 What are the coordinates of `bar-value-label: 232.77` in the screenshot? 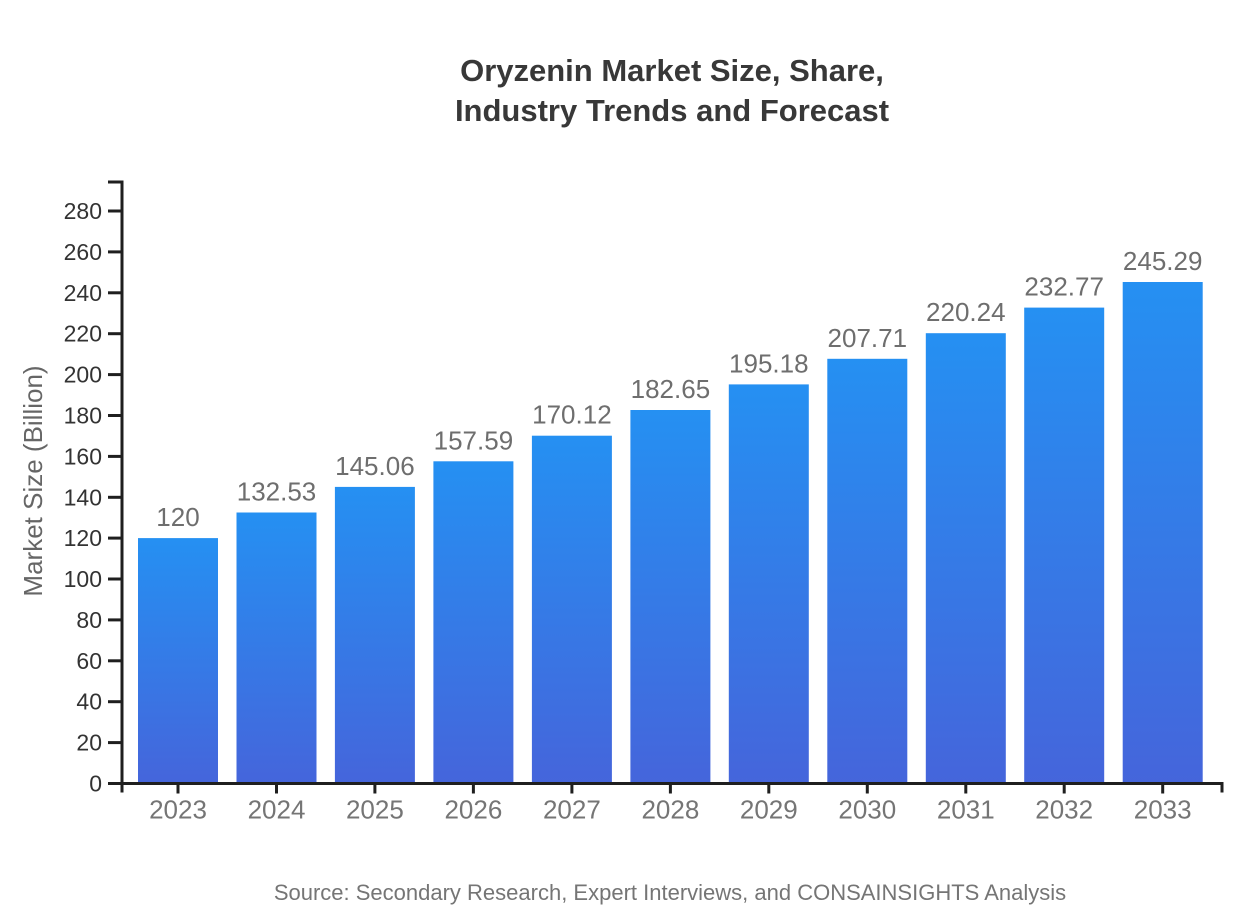 It's located at (1064, 287).